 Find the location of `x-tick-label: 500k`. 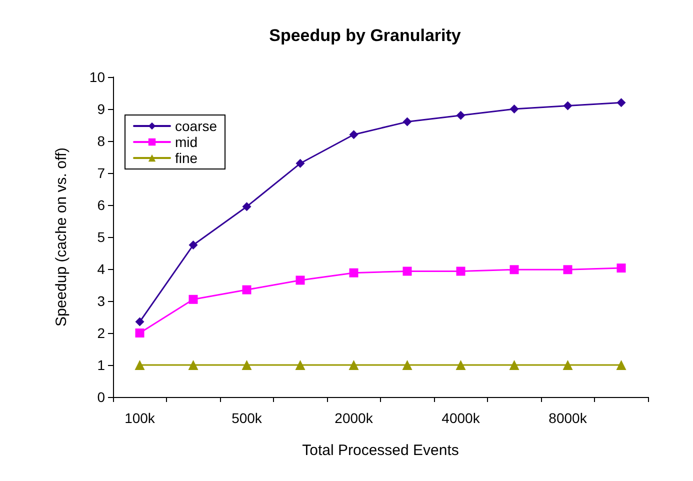

x-tick-label: 500k is located at coordinates (247, 418).